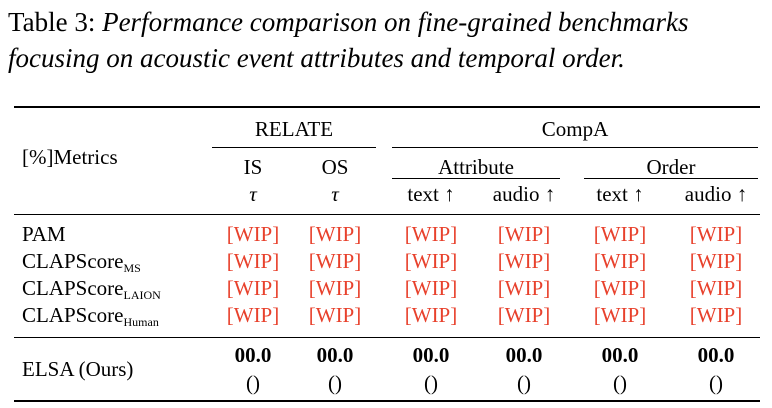  What do you see at coordinates (70, 157) in the screenshot?
I see `metrics-header: [%]Metrics` at bounding box center [70, 157].